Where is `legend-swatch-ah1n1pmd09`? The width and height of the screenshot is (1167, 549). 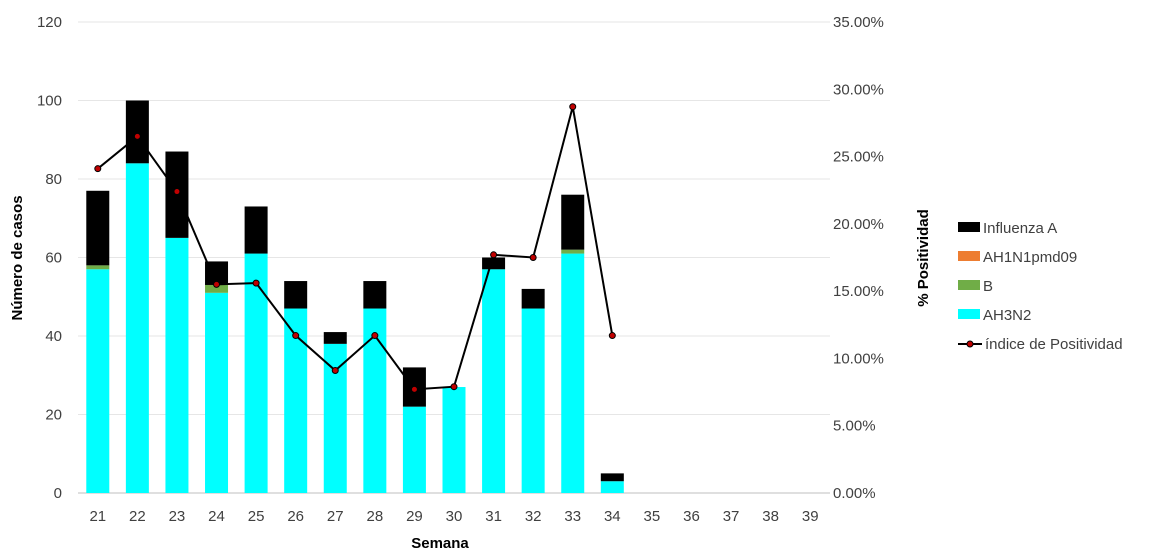 legend-swatch-ah1n1pmd09 is located at coordinates (969, 256).